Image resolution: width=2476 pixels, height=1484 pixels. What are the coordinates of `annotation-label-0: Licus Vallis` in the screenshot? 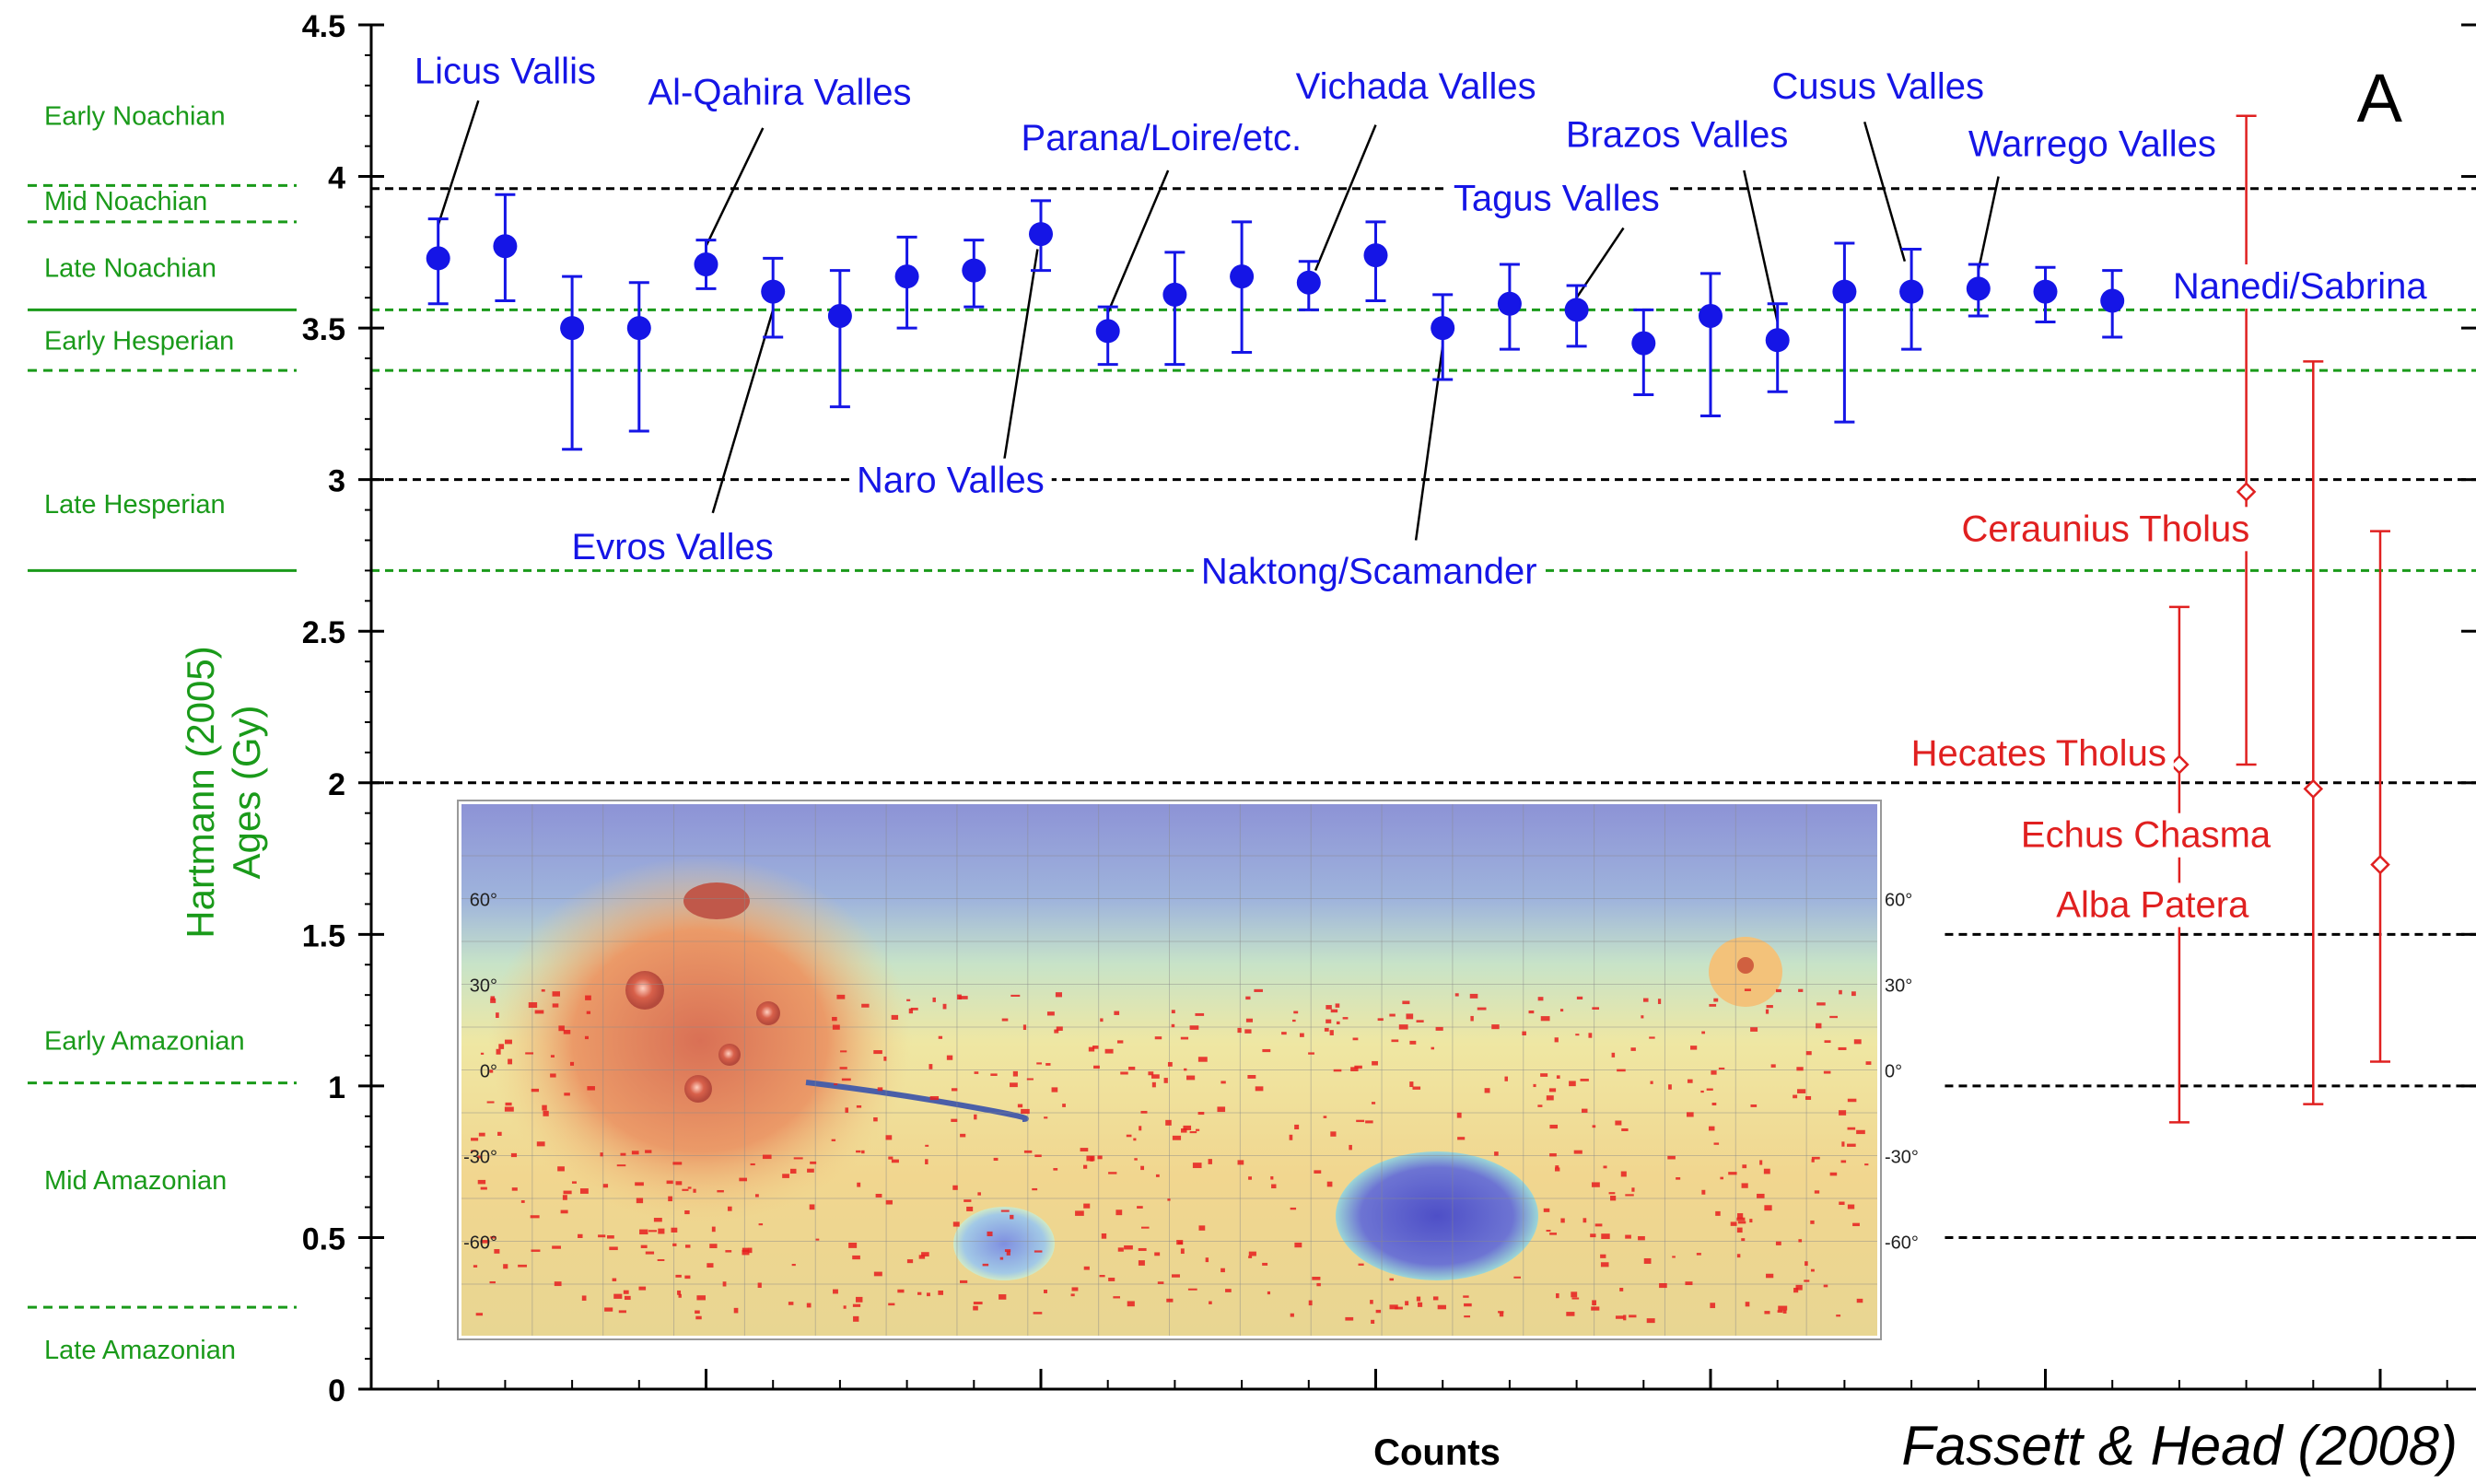 It's located at (505, 71).